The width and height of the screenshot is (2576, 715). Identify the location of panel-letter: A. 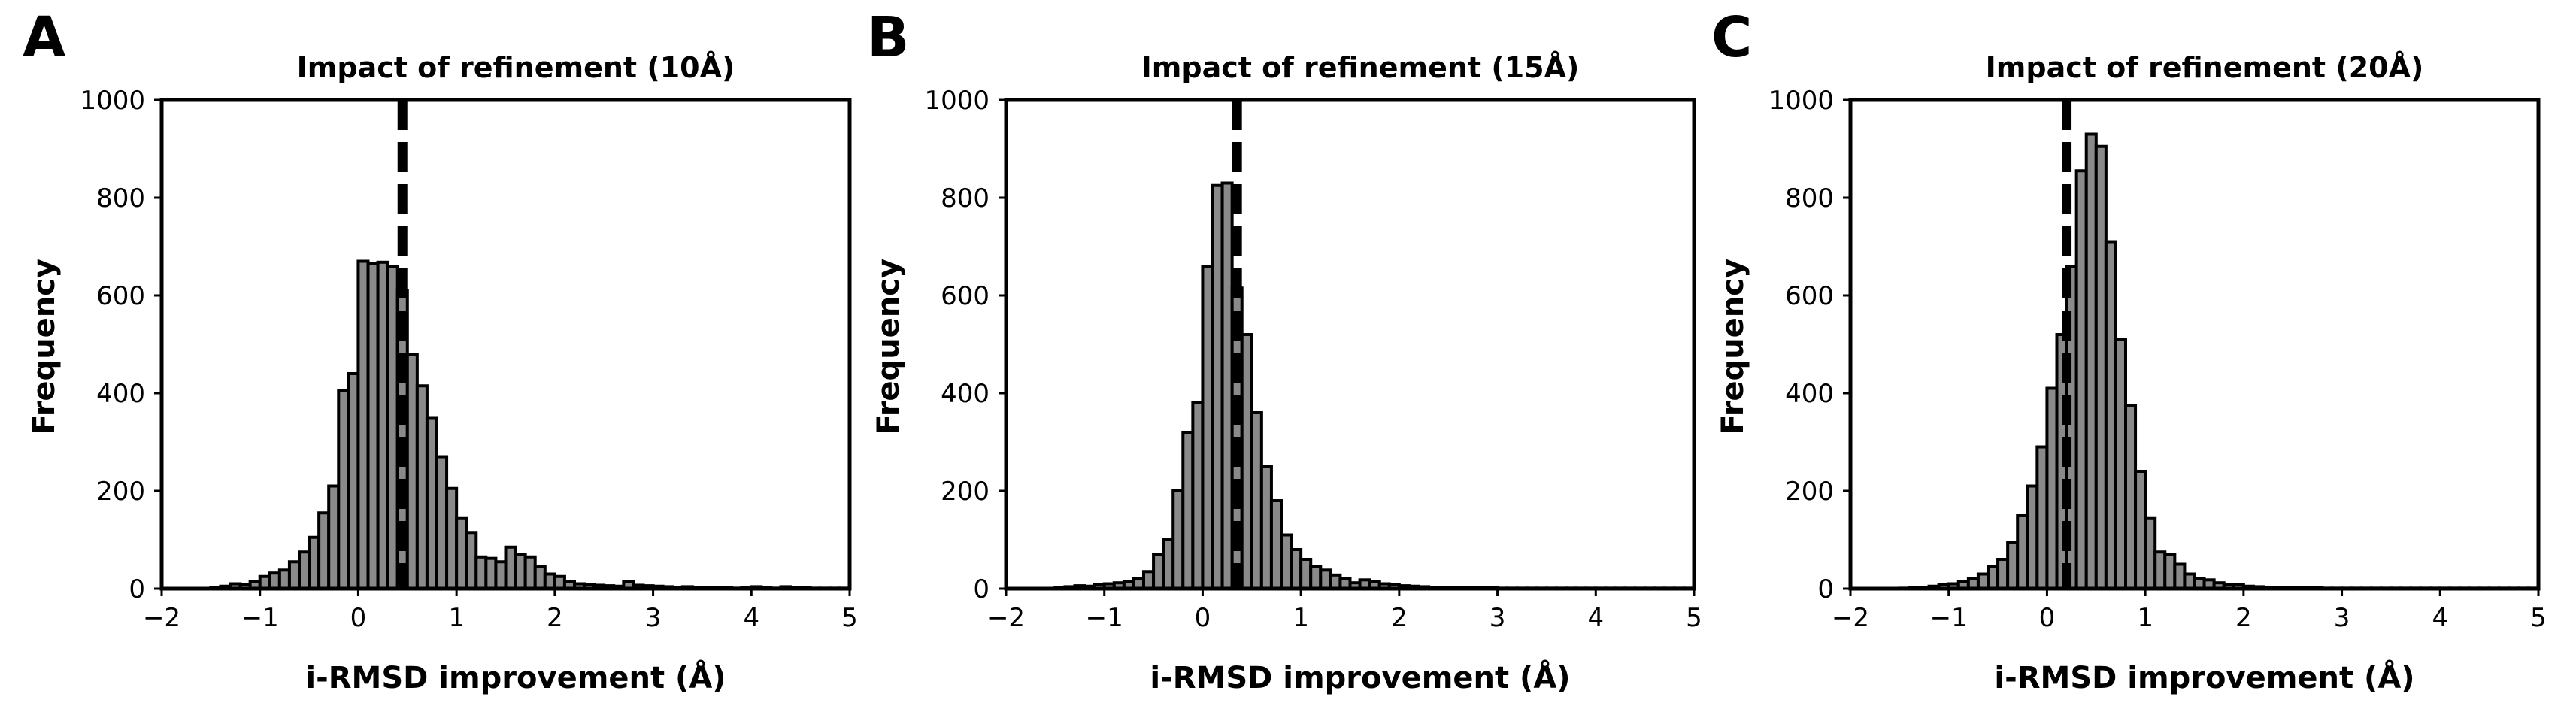
(44, 37).